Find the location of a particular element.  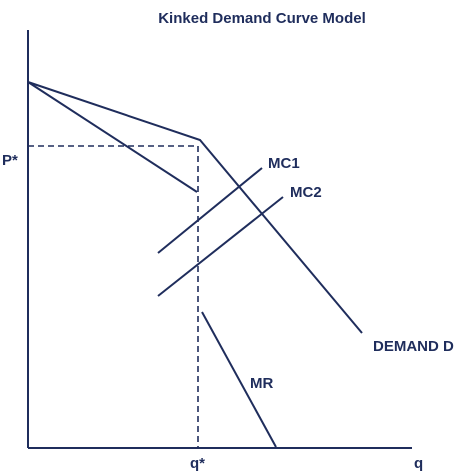

mc2-line is located at coordinates (220, 246).